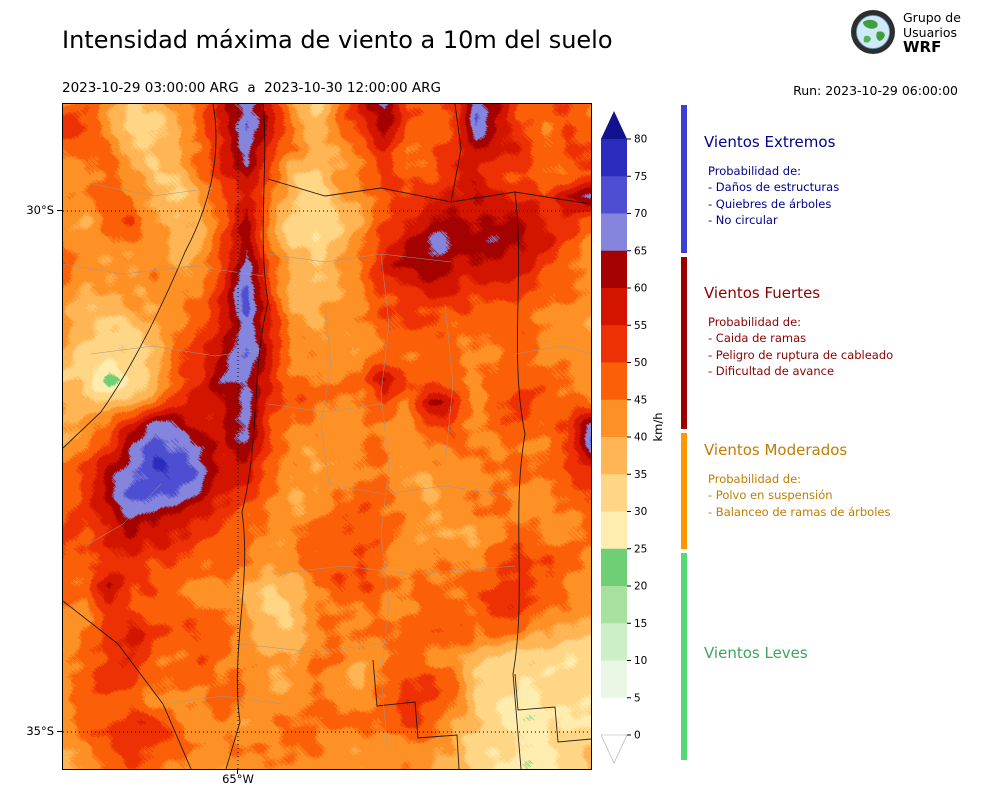 Image resolution: width=1000 pixels, height=800 pixels. Describe the element at coordinates (640, 549) in the screenshot. I see `colorbar-tick-label: 25` at that location.